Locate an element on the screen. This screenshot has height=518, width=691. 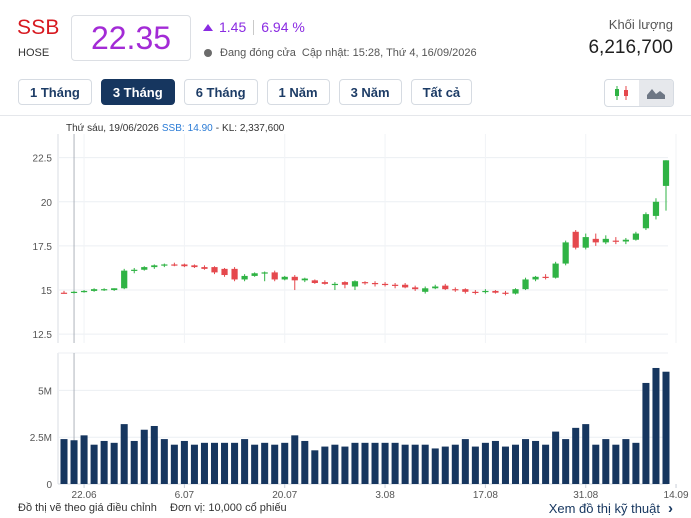
tab-3-year: 3 Năm is located at coordinates (370, 92).